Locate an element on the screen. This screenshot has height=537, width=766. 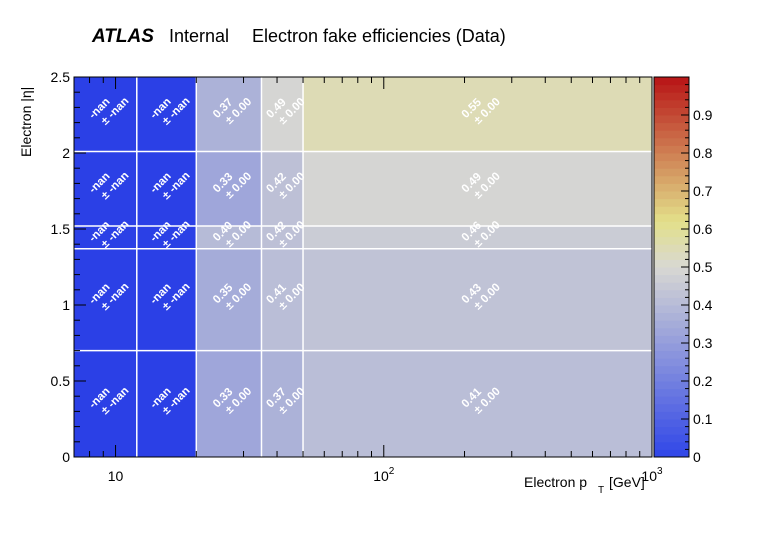
x-tick-exponent: 3 is located at coordinates (660, 471).